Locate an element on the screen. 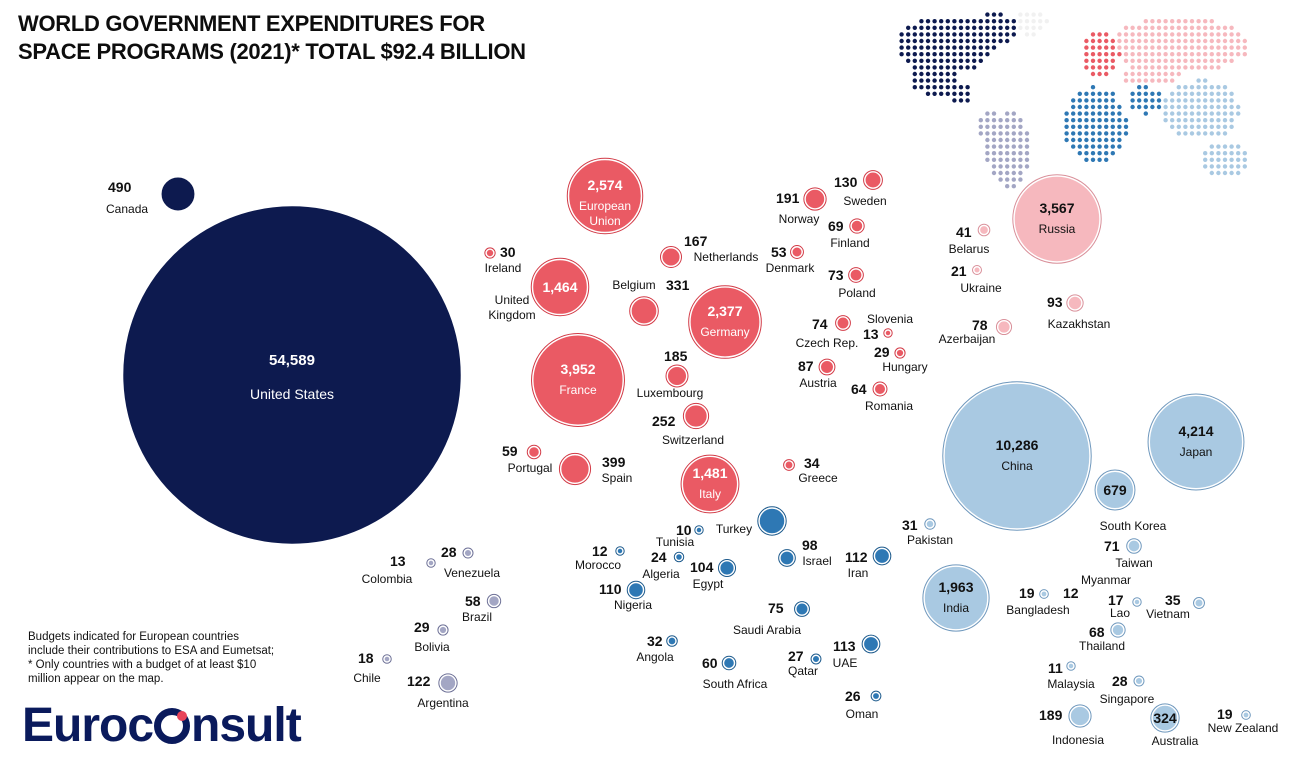 The height and width of the screenshot is (757, 1290). name-label-vietnam: Vietnam is located at coordinates (1168, 614).